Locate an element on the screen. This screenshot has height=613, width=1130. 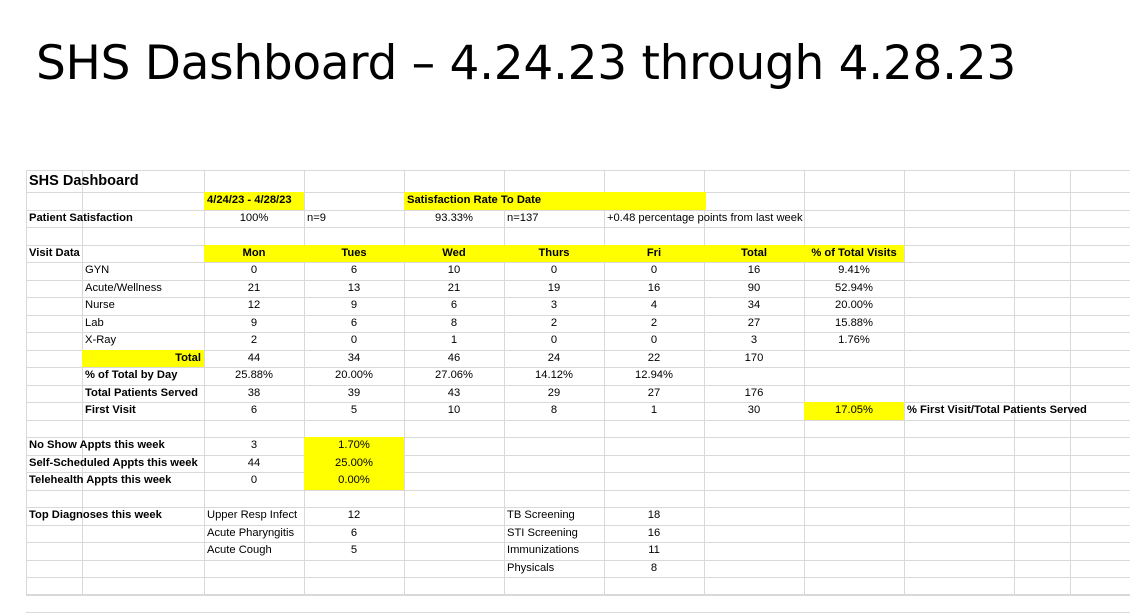
first-visit-pct: 17.05% is located at coordinates (854, 411).